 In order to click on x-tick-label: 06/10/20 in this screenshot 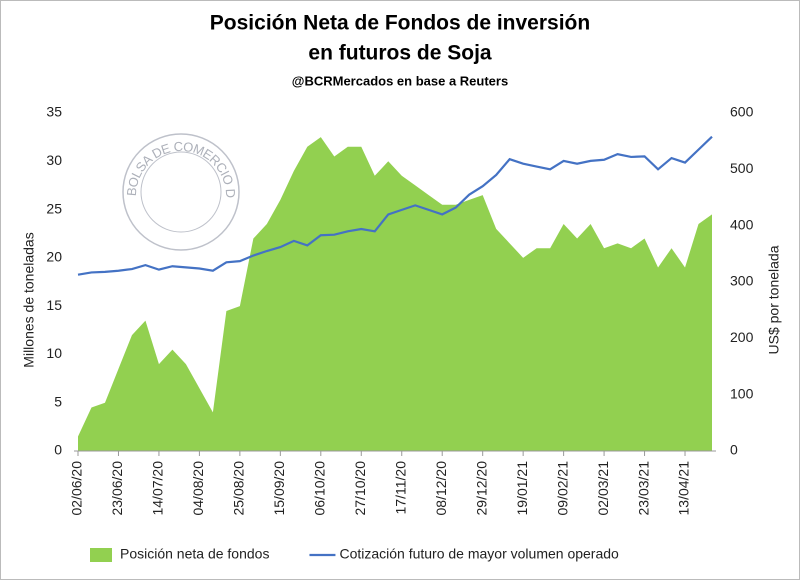, I will do `click(320, 488)`.